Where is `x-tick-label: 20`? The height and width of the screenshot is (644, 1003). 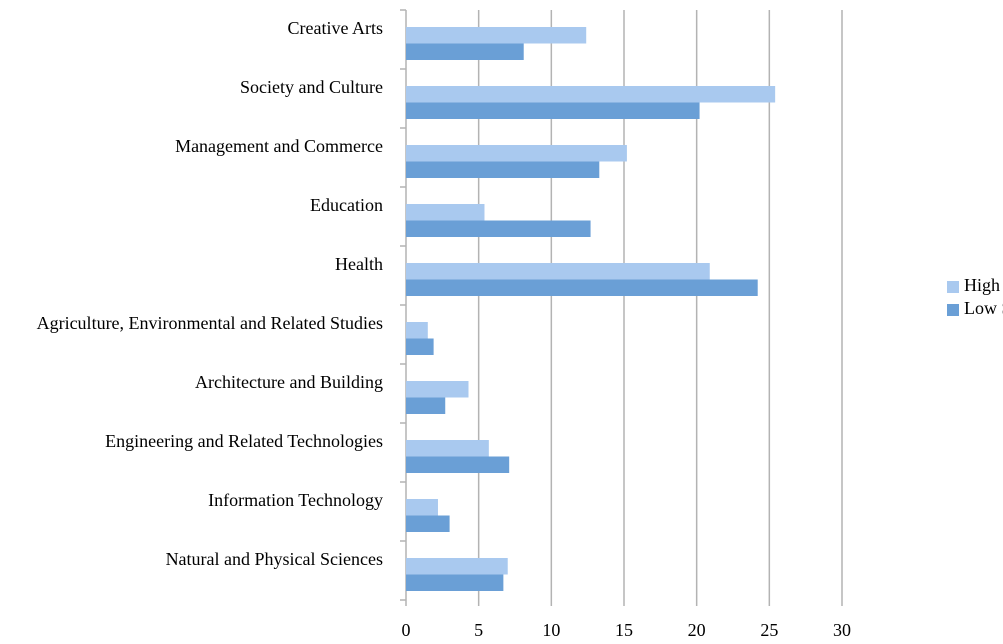
x-tick-label: 20 is located at coordinates (697, 630).